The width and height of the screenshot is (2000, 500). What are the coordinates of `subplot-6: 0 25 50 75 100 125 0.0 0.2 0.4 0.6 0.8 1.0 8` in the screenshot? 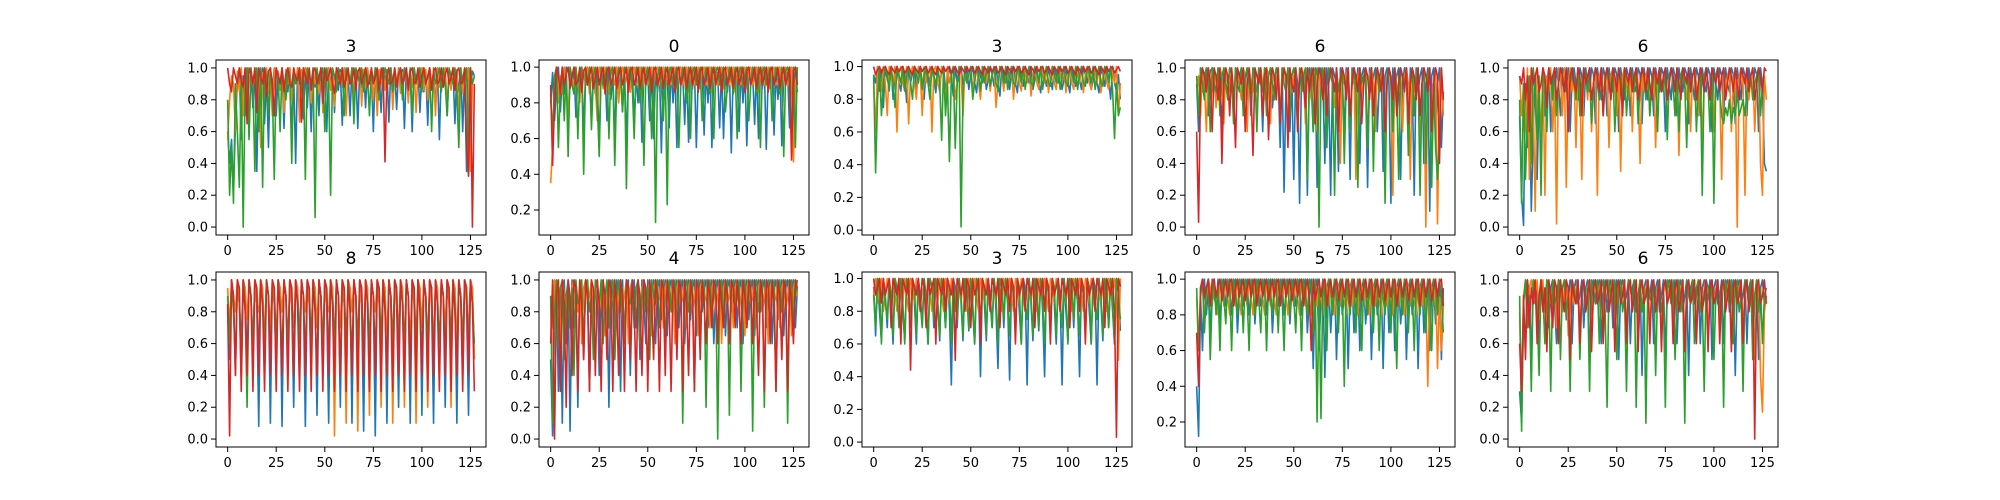 It's located at (337, 360).